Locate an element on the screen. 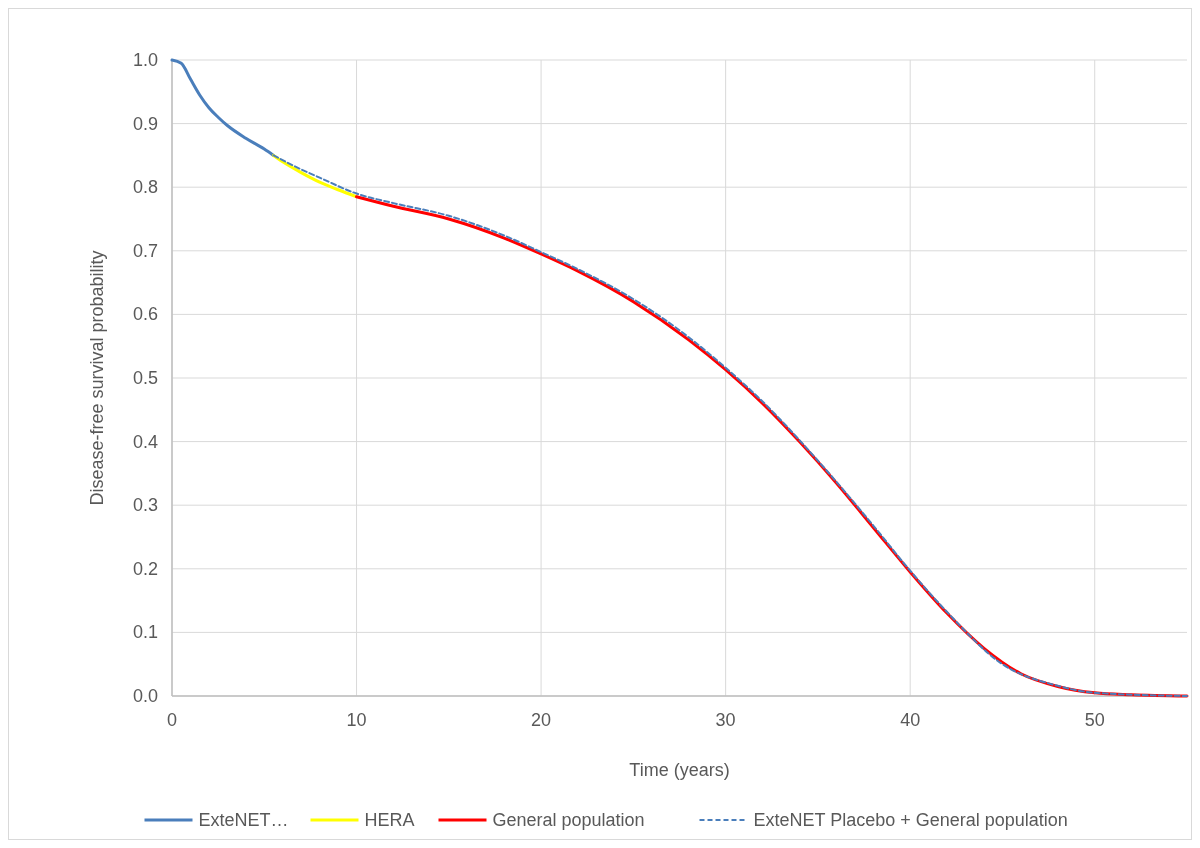  legend-label: HERA is located at coordinates (389, 820).